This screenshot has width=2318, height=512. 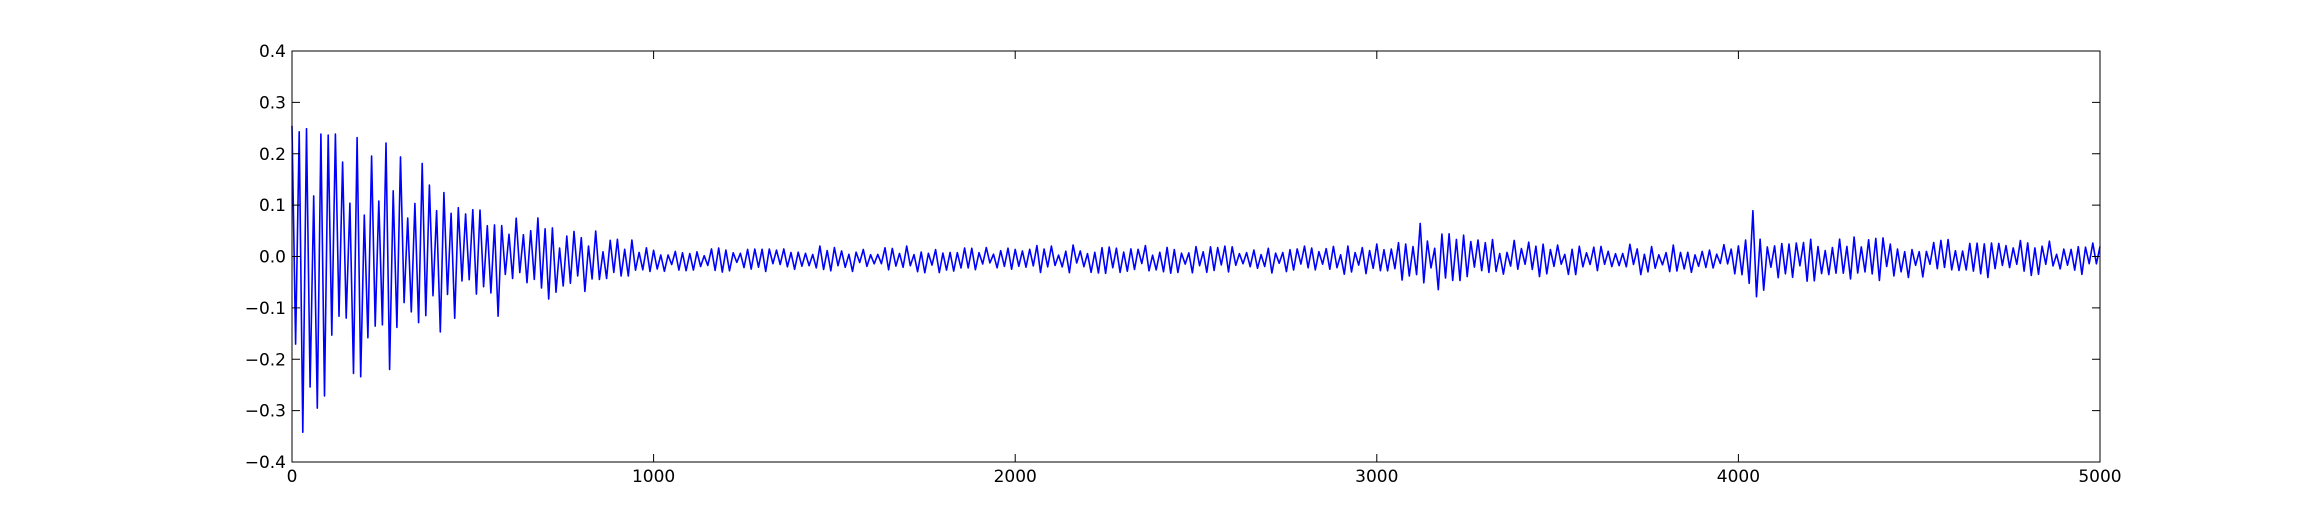 I want to click on y-tick-label: −0.4, so click(x=265, y=463).